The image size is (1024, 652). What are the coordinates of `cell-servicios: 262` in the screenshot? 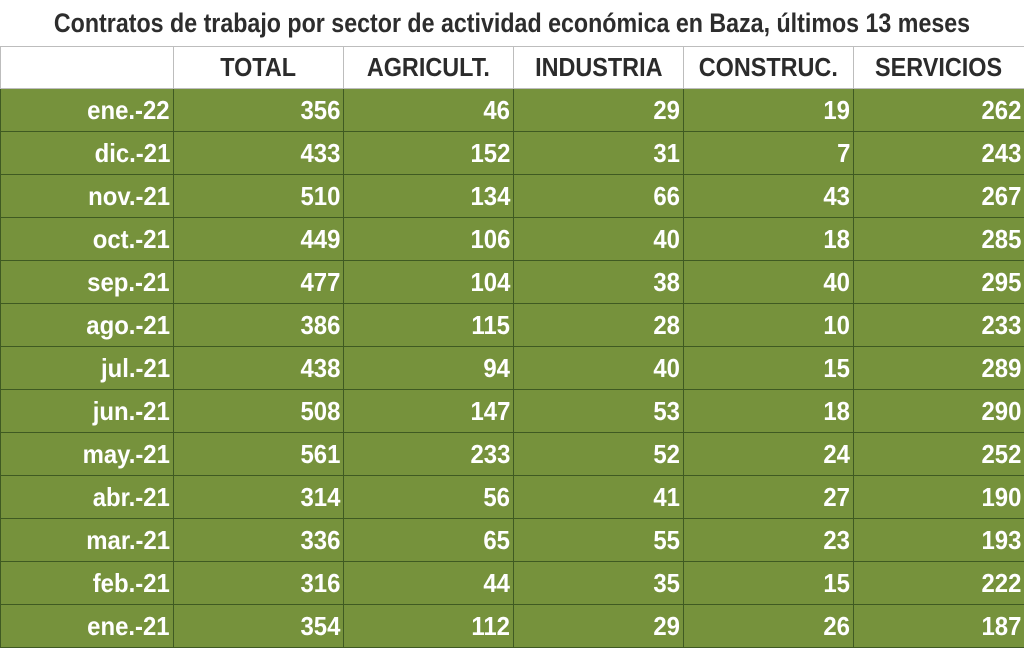 It's located at (938, 110).